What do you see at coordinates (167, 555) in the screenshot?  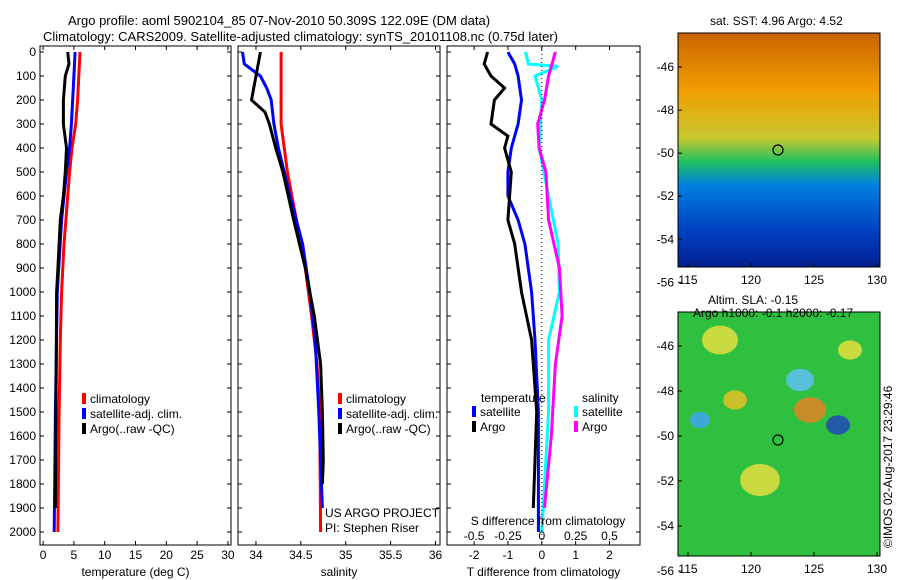 I see `x-tick-label: 20` at bounding box center [167, 555].